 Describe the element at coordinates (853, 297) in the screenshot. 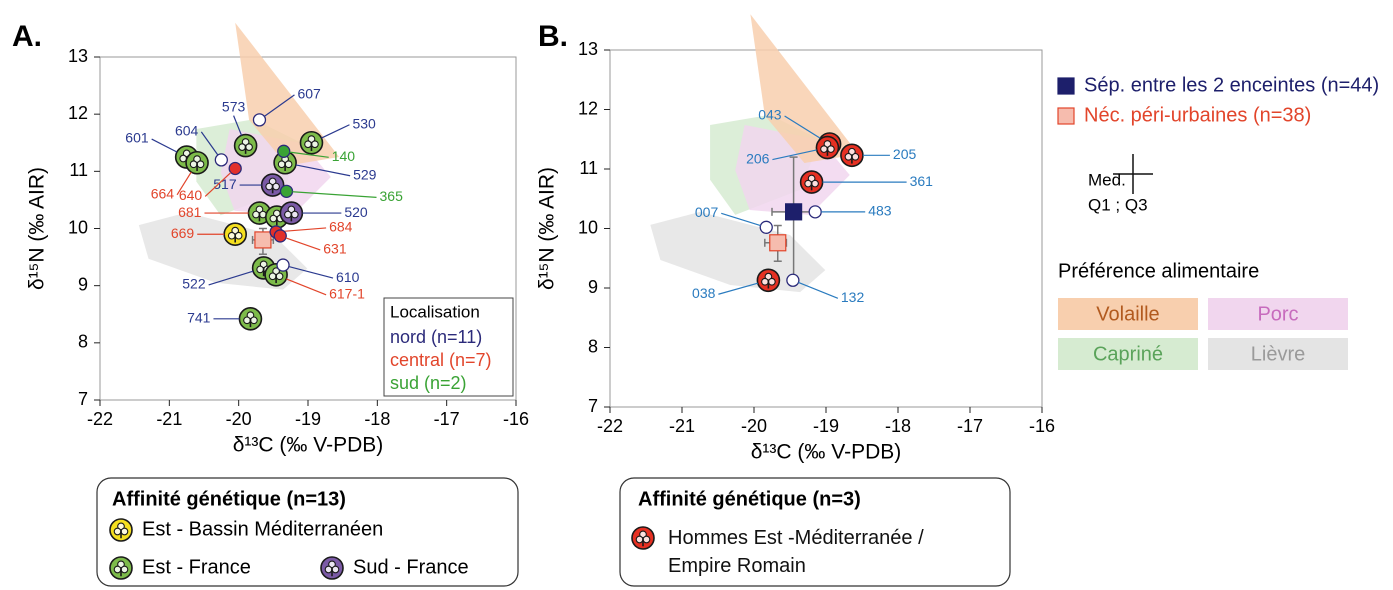

I see `point-label: 132` at that location.